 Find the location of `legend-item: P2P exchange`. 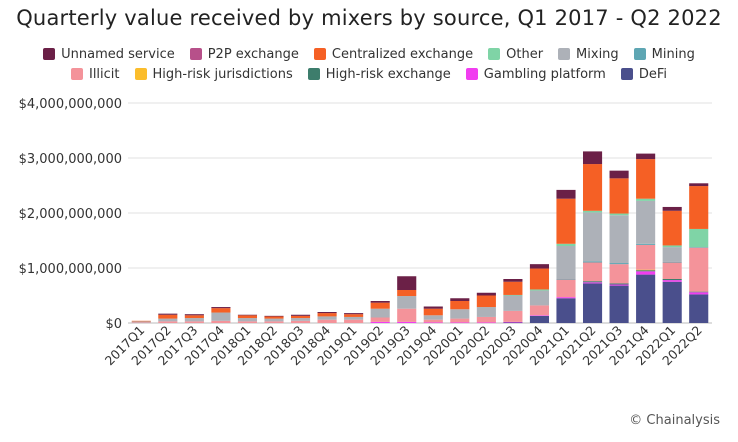

legend-item: P2P exchange is located at coordinates (244, 54).